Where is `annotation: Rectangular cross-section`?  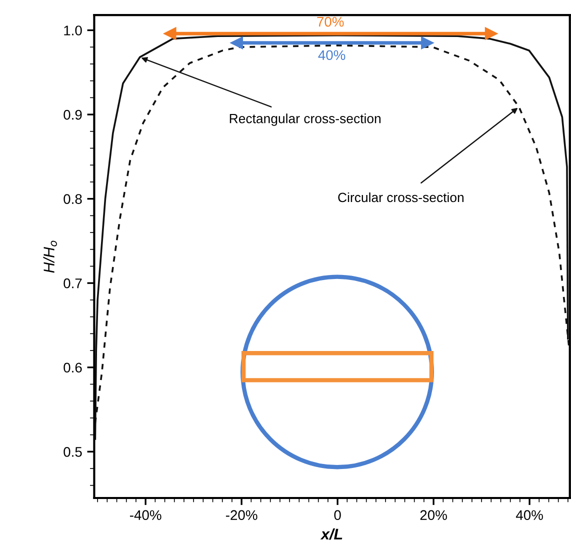
annotation: Rectangular cross-section is located at coordinates (305, 120).